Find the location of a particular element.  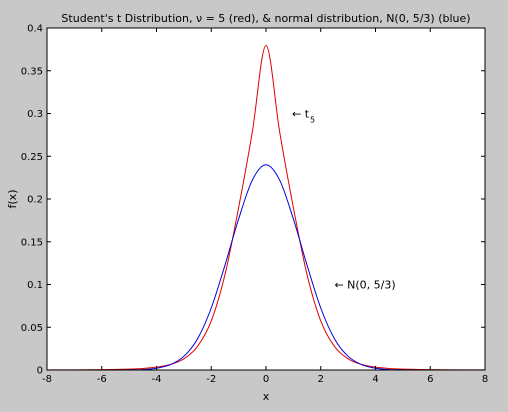

y-tick-label: 0.1 is located at coordinates (35, 285).